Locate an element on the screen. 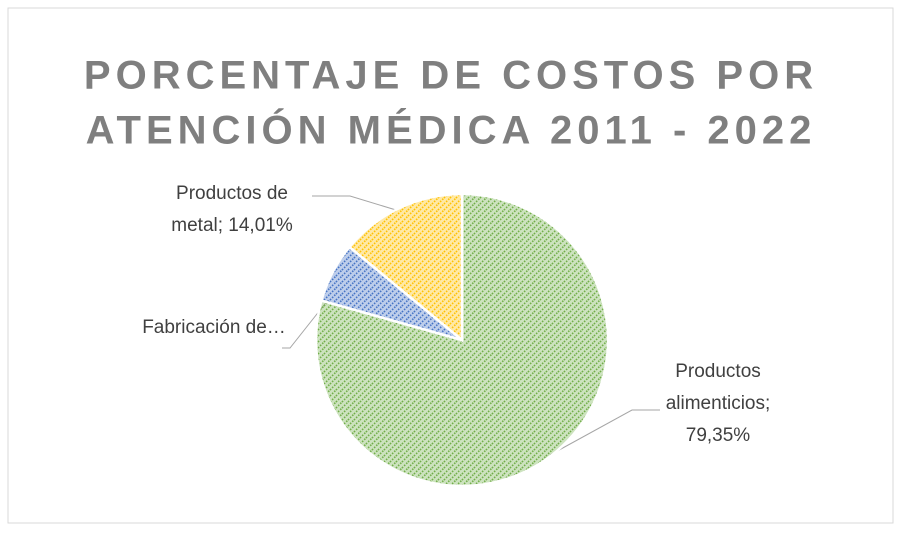 This screenshot has height=537, width=902. pie-slice is located at coordinates (405, 267).